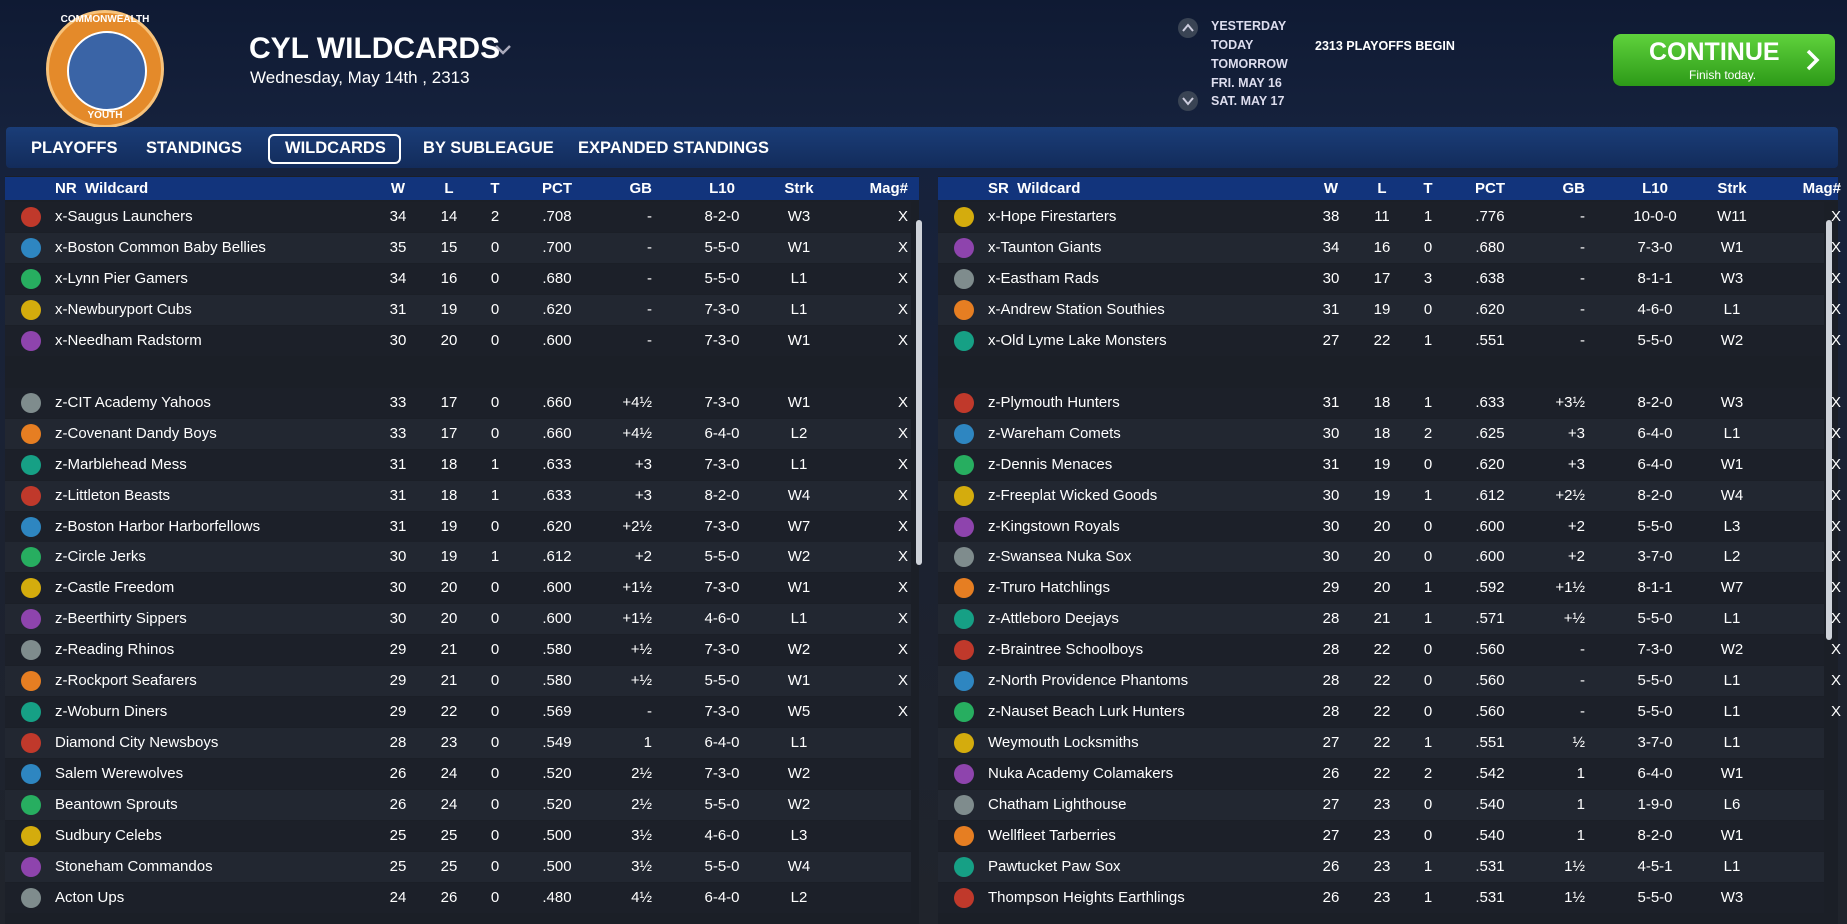 The height and width of the screenshot is (924, 1847). I want to click on team-name: x-Newburyport Cubs, so click(123, 309).